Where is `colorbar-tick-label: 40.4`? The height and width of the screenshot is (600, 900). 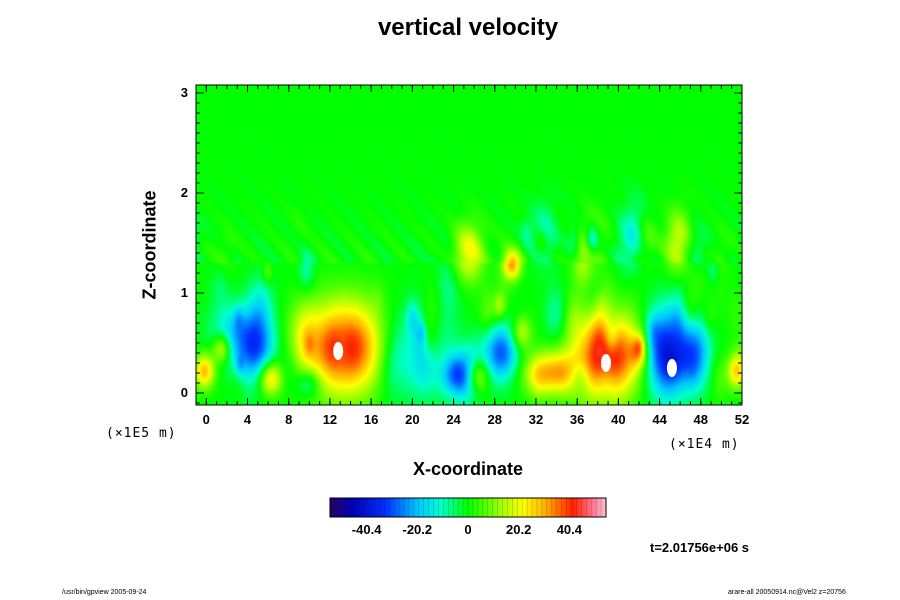
colorbar-tick-label: 40.4 is located at coordinates (569, 529).